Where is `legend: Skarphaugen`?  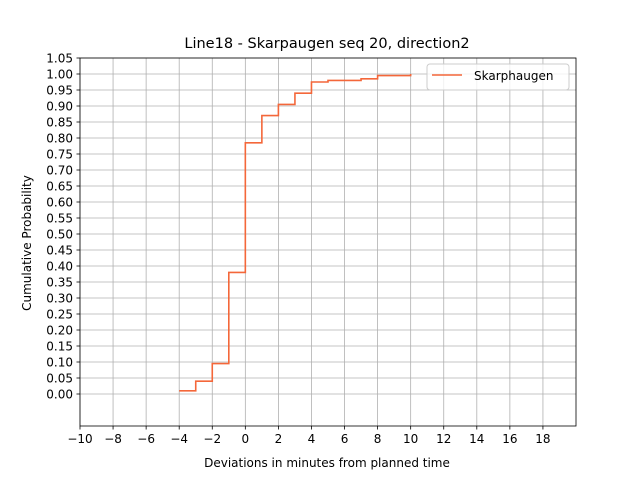
legend: Skarphaugen is located at coordinates (498, 77).